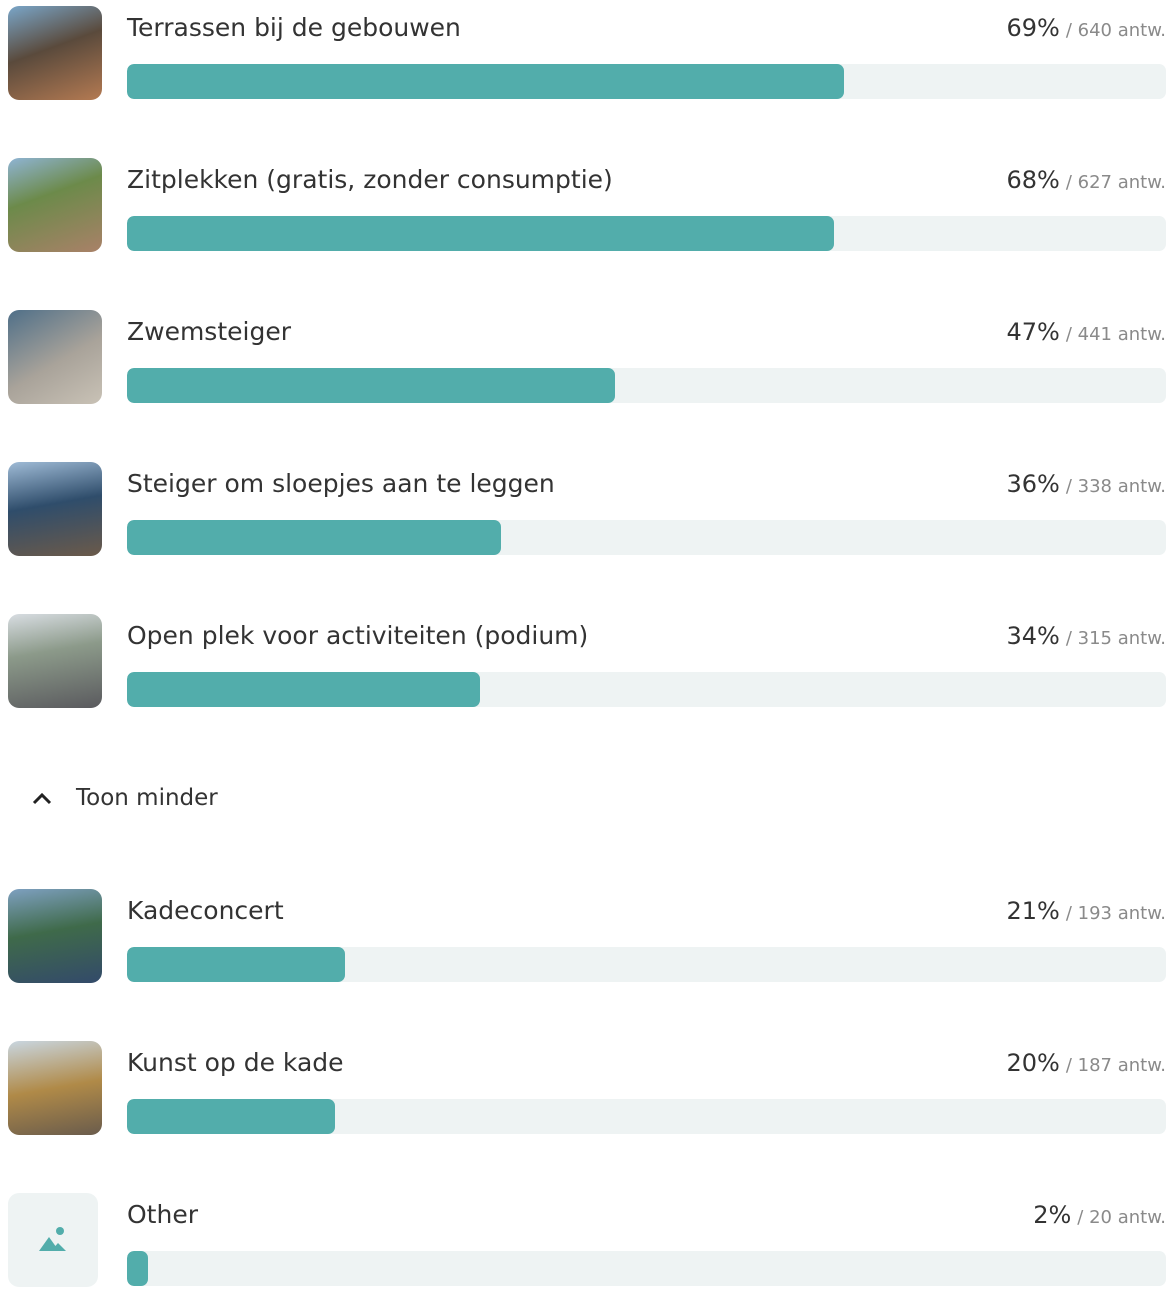 The height and width of the screenshot is (1291, 1175). I want to click on item-stat: 36%/ 338 antw., so click(1087, 485).